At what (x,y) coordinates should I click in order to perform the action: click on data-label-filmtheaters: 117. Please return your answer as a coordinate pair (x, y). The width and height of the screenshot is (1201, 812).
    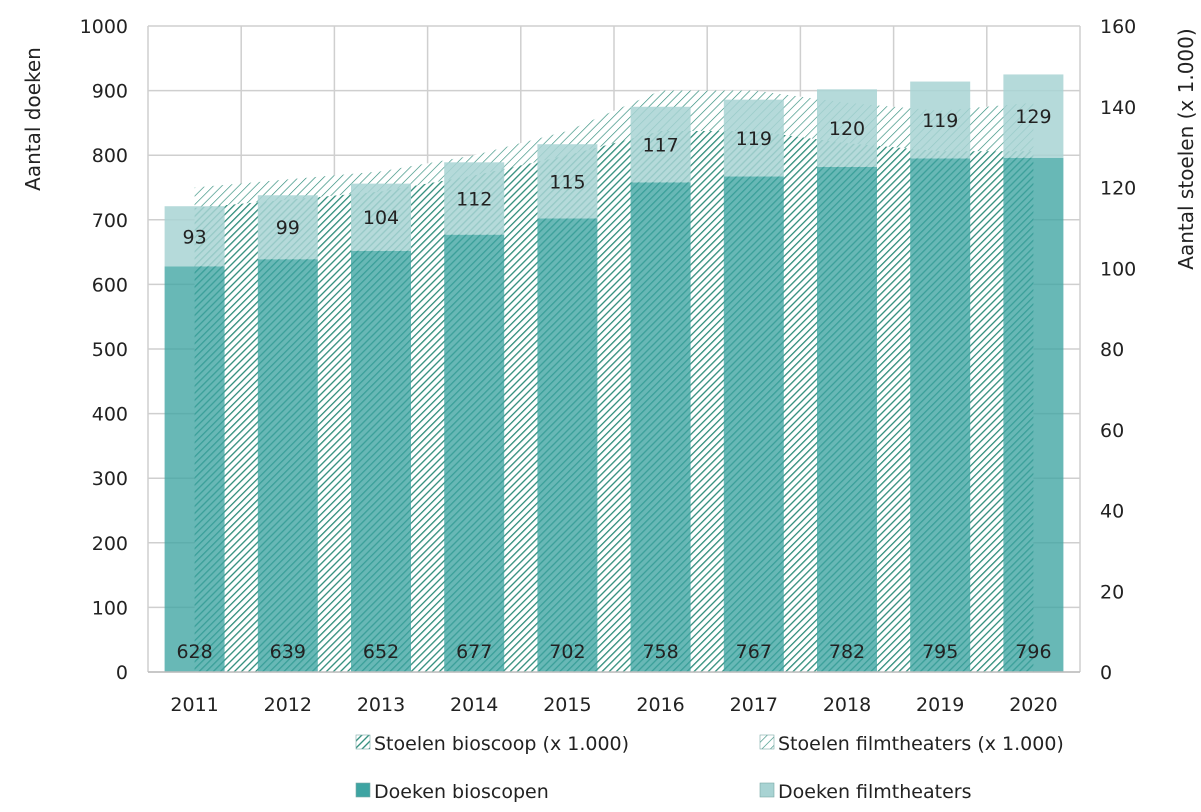
    Looking at the image, I should click on (660, 146).